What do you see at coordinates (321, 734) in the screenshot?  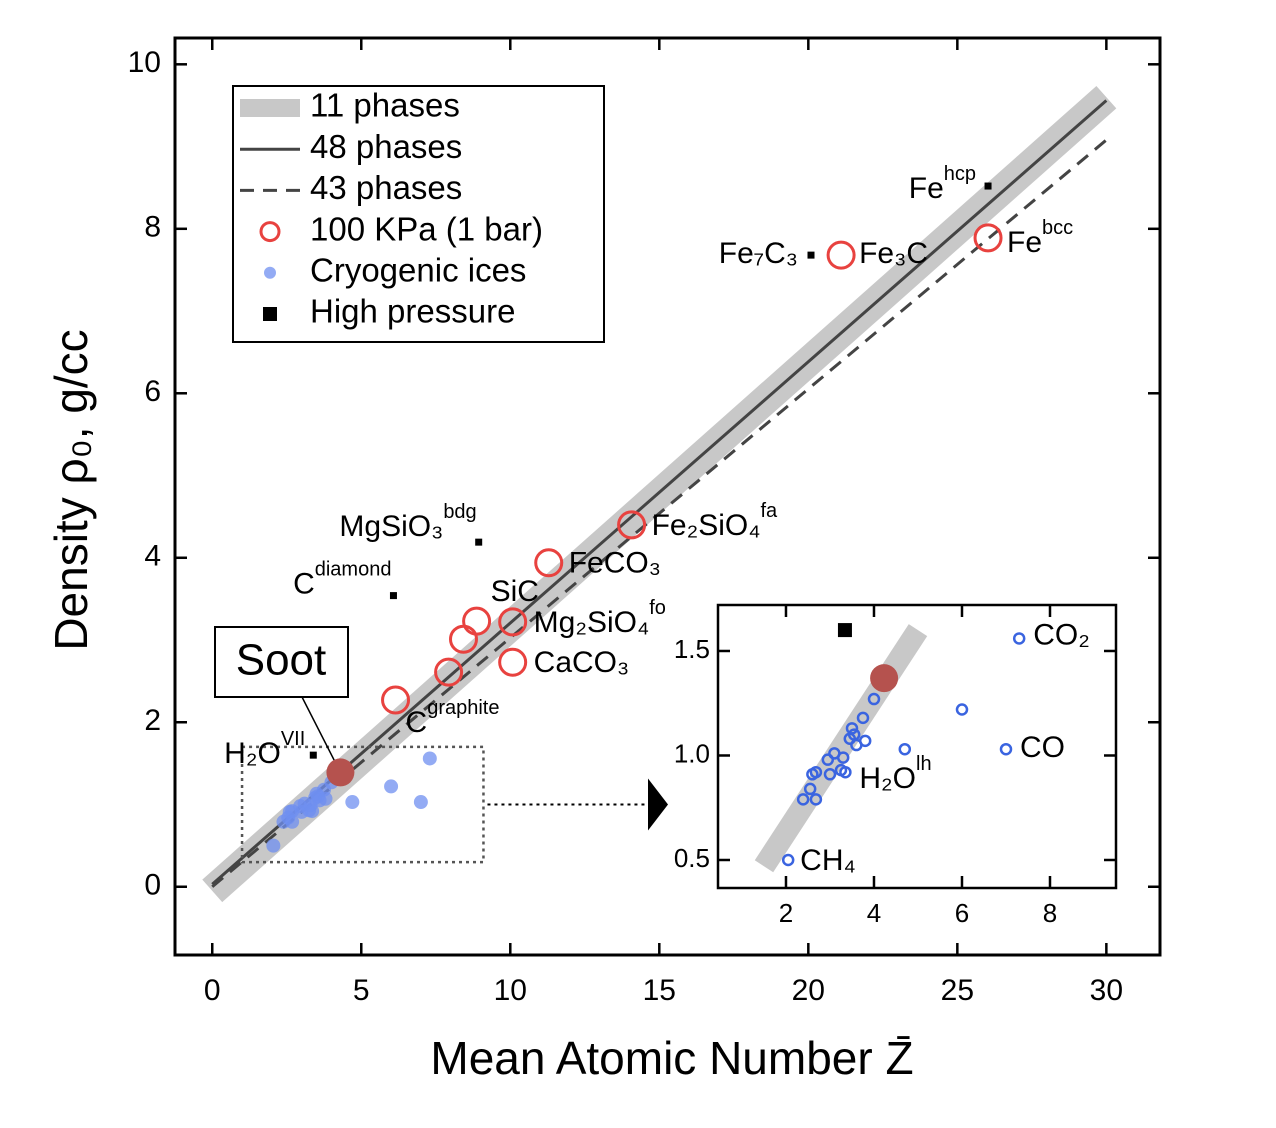 I see `callout-line` at bounding box center [321, 734].